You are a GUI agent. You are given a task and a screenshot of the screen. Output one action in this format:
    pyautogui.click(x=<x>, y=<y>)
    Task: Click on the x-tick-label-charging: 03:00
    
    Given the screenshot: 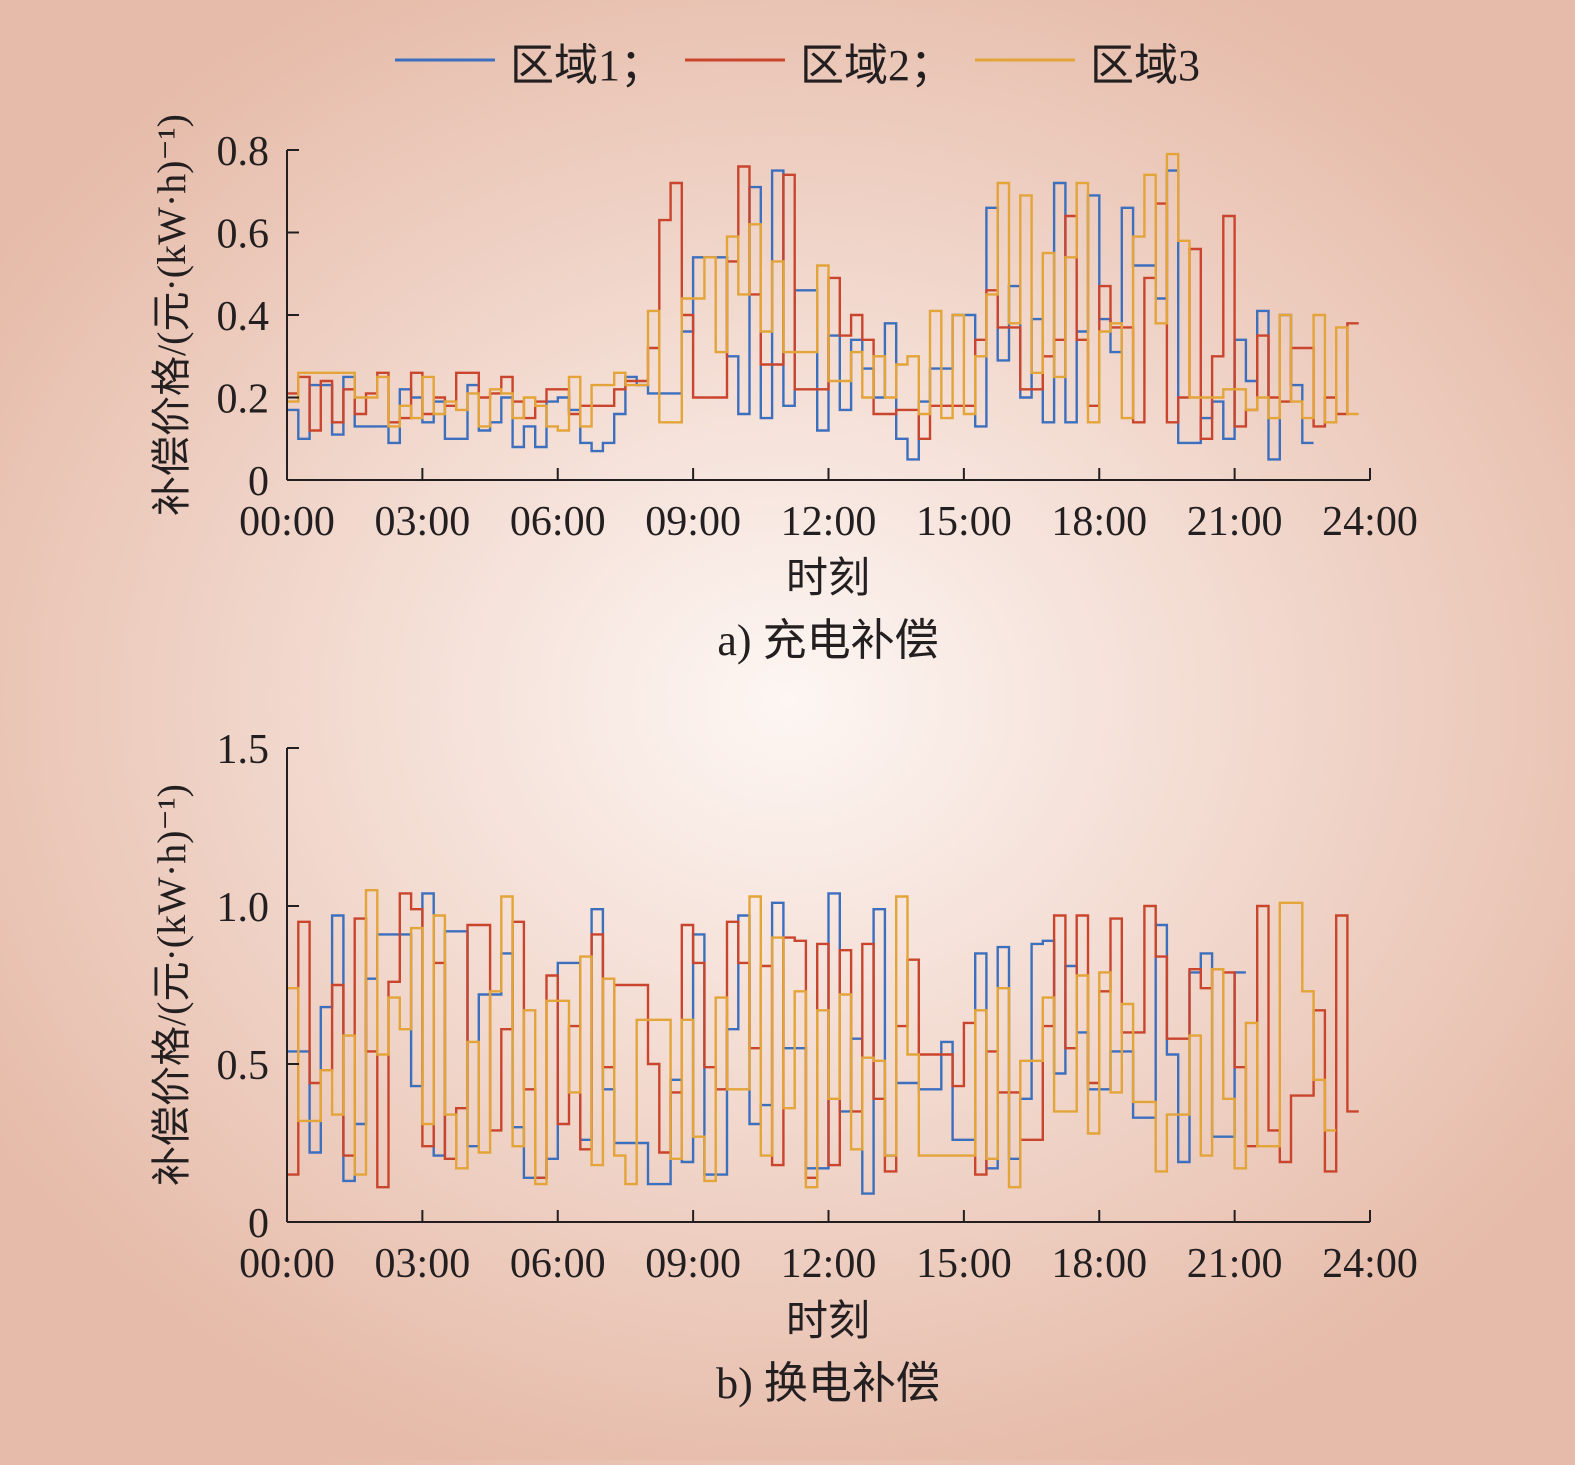 What is the action you would take?
    pyautogui.click(x=423, y=522)
    